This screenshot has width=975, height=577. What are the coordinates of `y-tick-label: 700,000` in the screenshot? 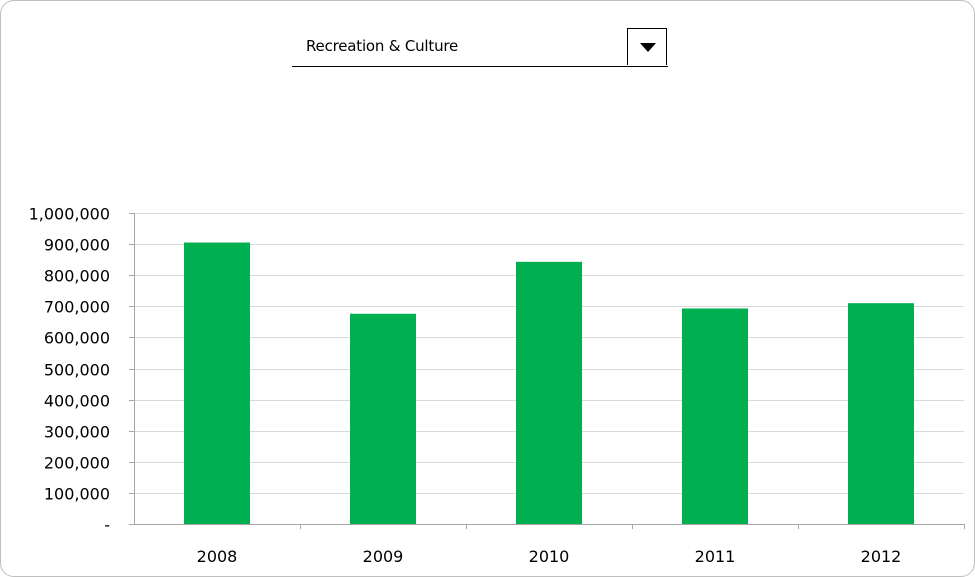 It's located at (77, 307).